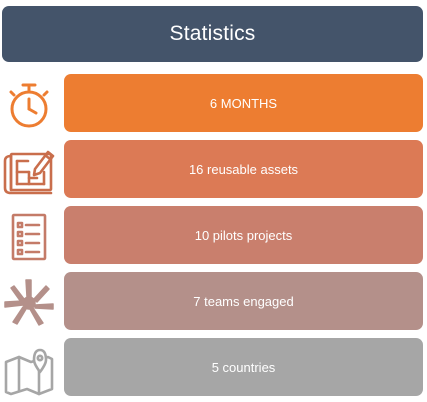  What do you see at coordinates (29, 369) in the screenshot?
I see `map-pin-icon` at bounding box center [29, 369].